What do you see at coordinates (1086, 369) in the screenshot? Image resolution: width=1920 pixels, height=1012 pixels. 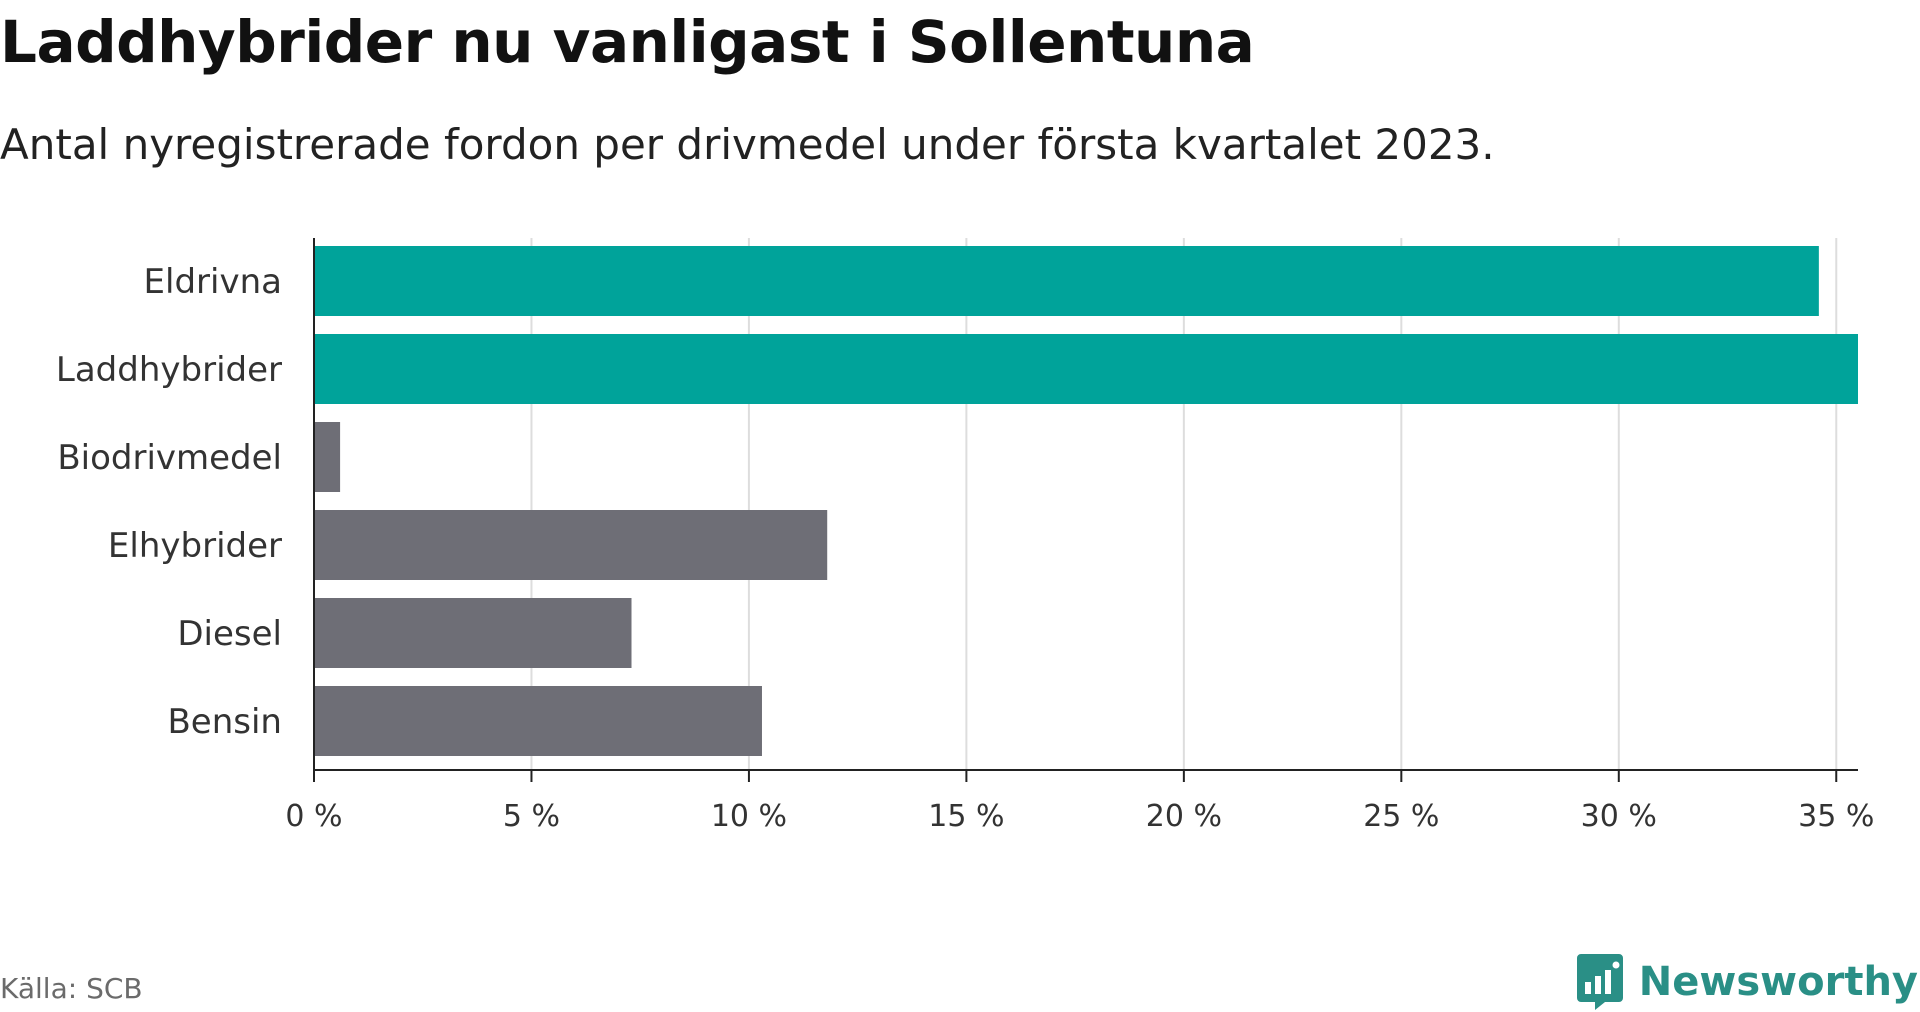 I see `bar-laddhybrider` at bounding box center [1086, 369].